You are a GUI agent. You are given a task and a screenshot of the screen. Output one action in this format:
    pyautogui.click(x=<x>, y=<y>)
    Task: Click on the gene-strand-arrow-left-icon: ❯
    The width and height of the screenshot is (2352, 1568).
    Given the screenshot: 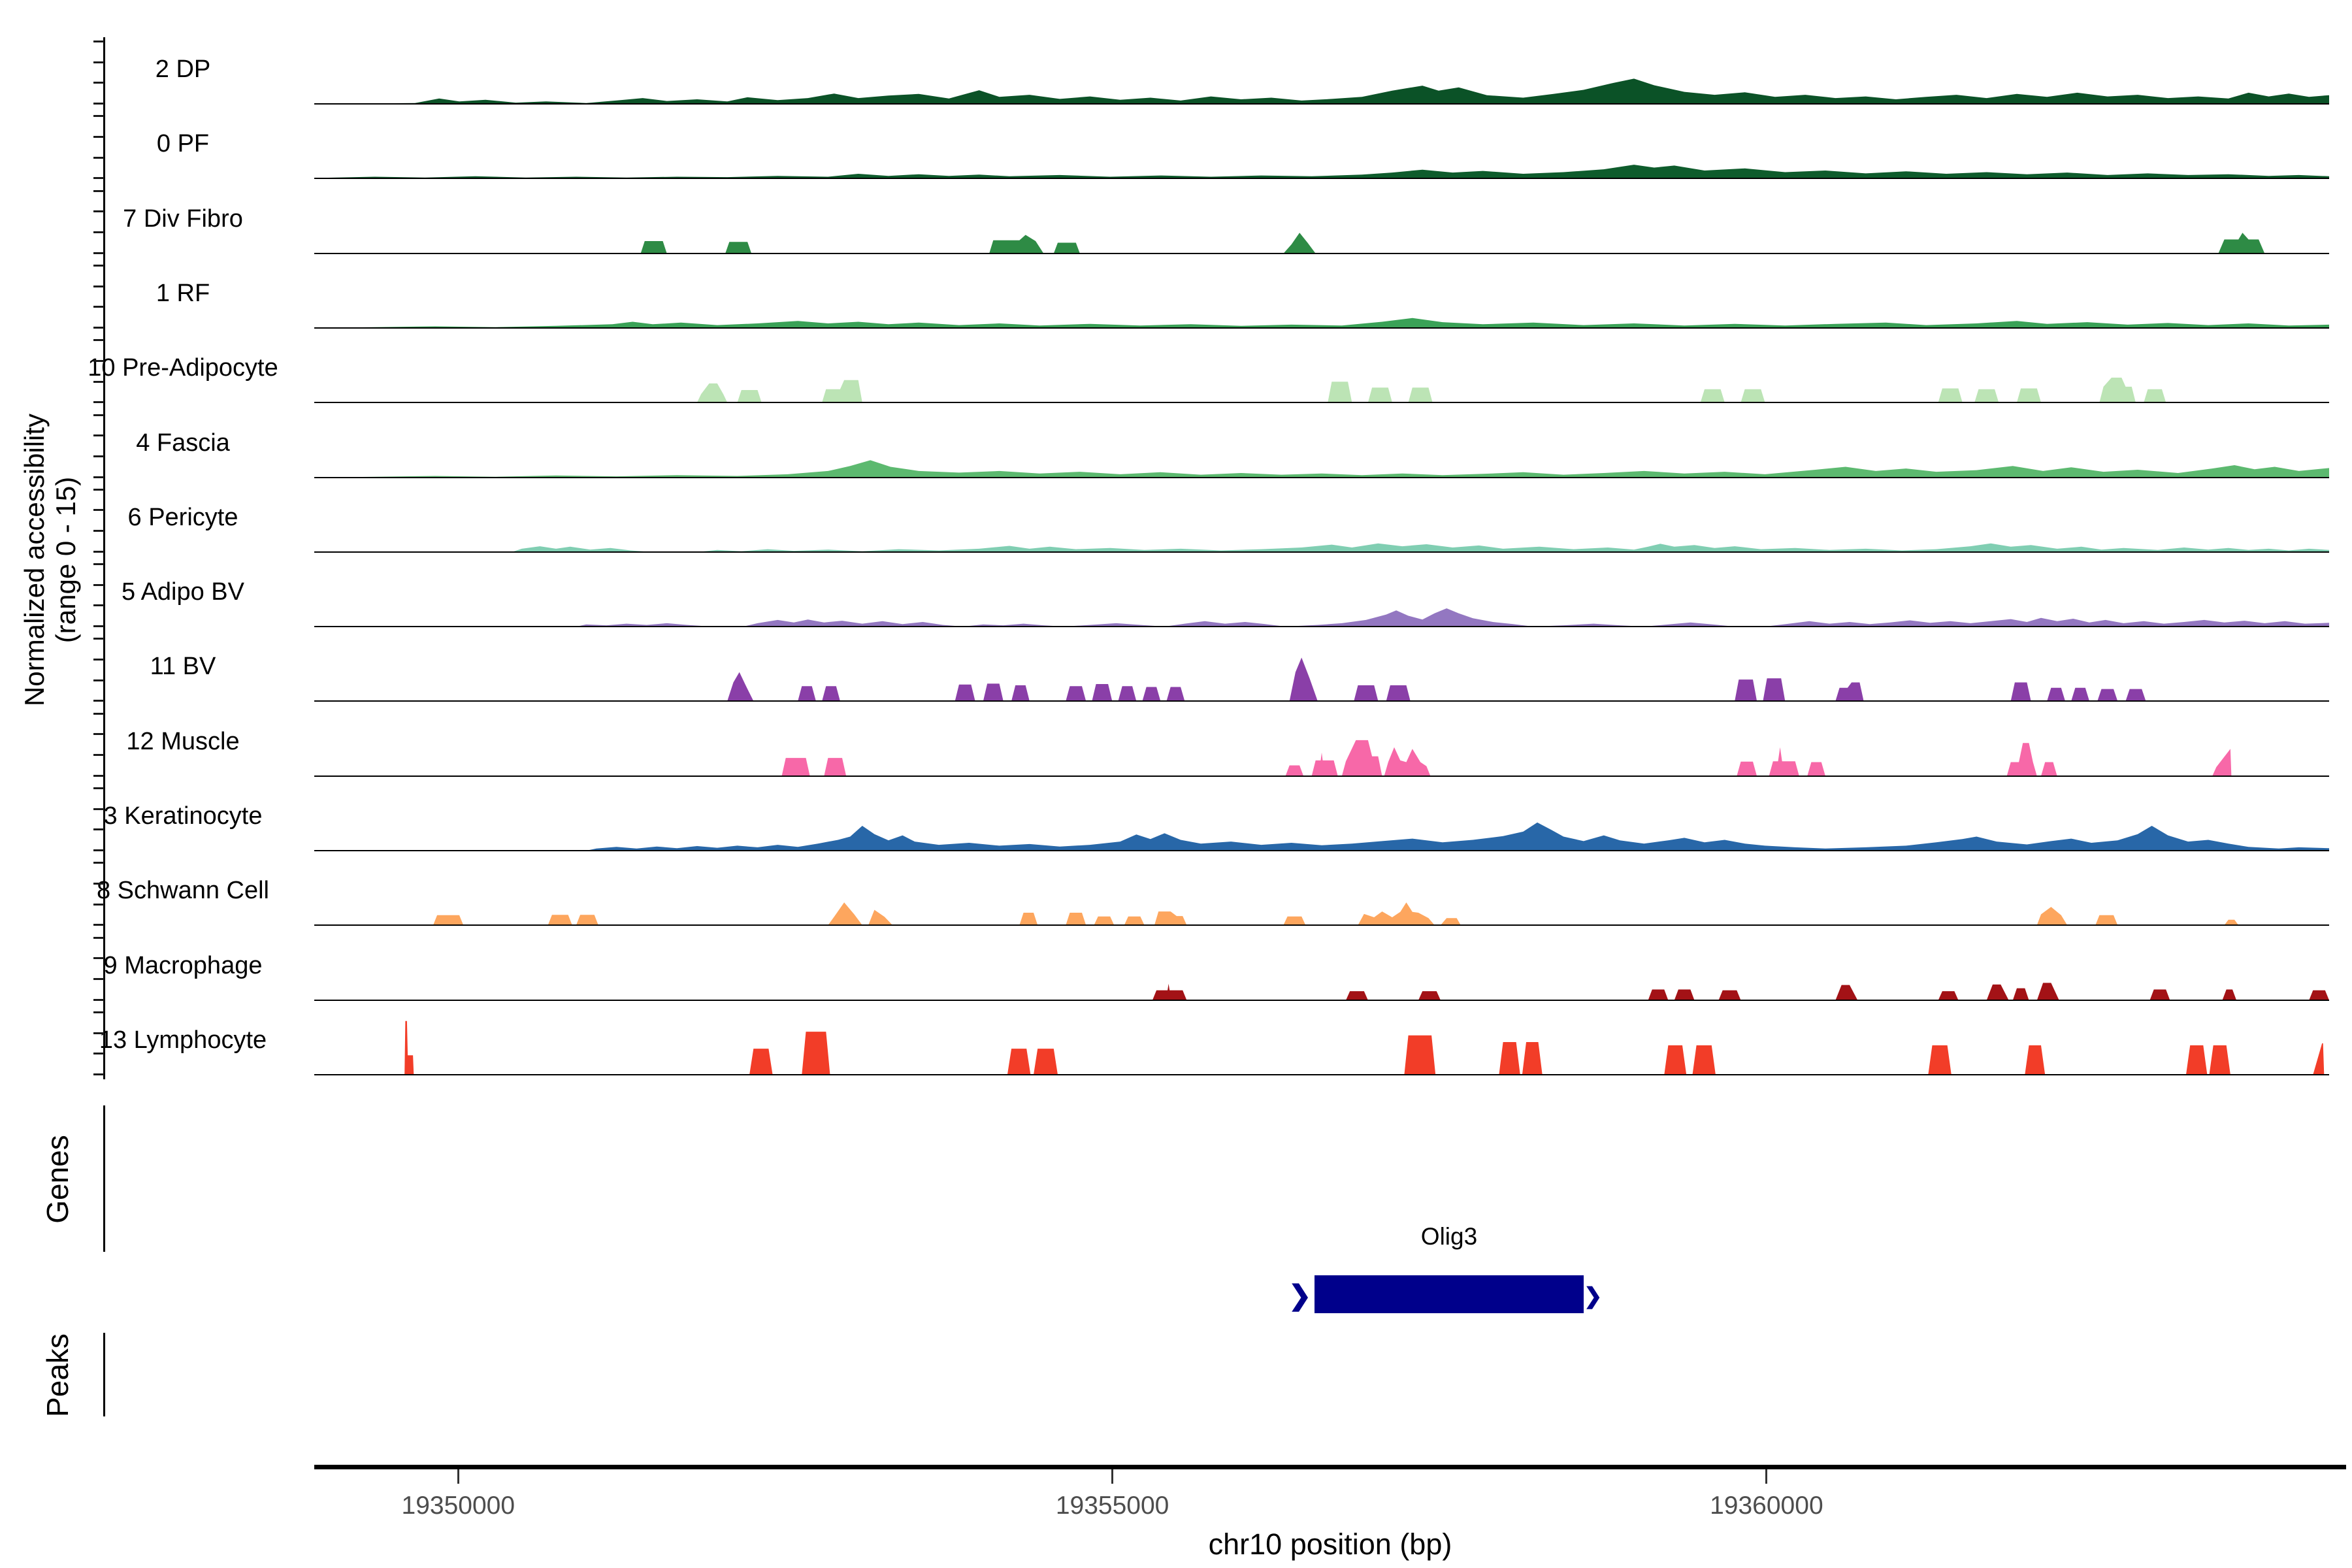 What is the action you would take?
    pyautogui.click(x=1300, y=1295)
    